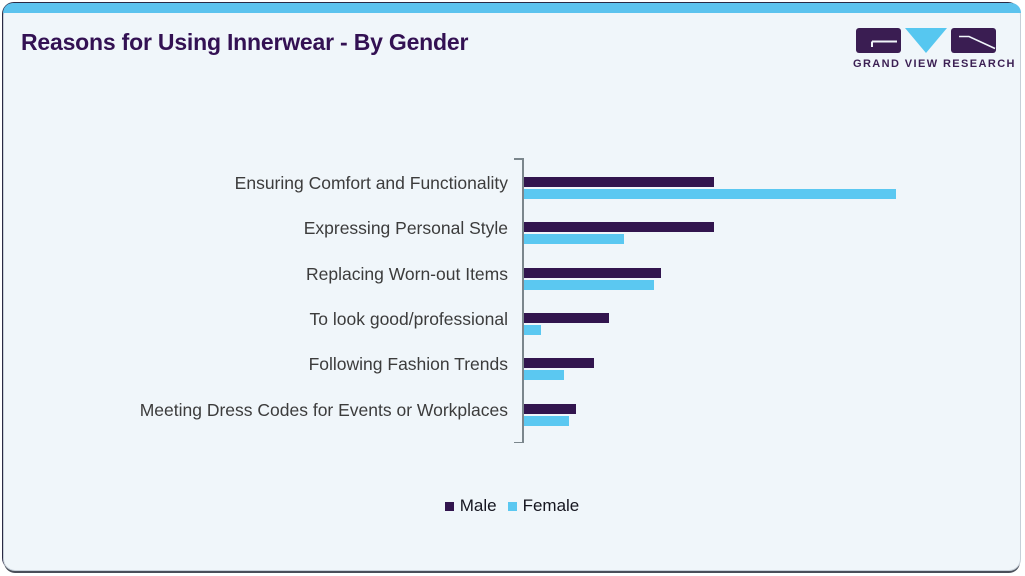  I want to click on y-axis-line, so click(523, 300).